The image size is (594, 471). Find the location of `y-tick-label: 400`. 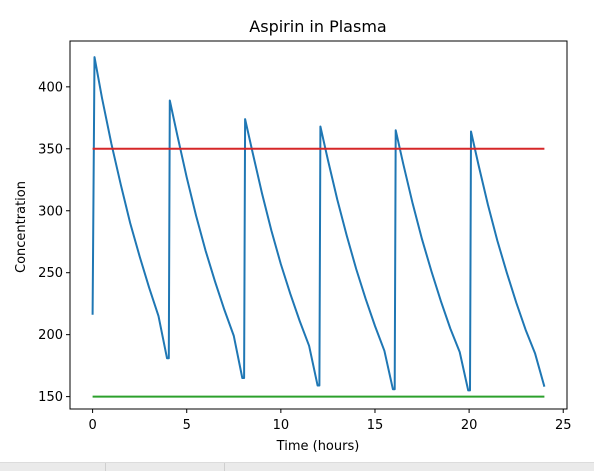

y-tick-label: 400 is located at coordinates (50, 87).